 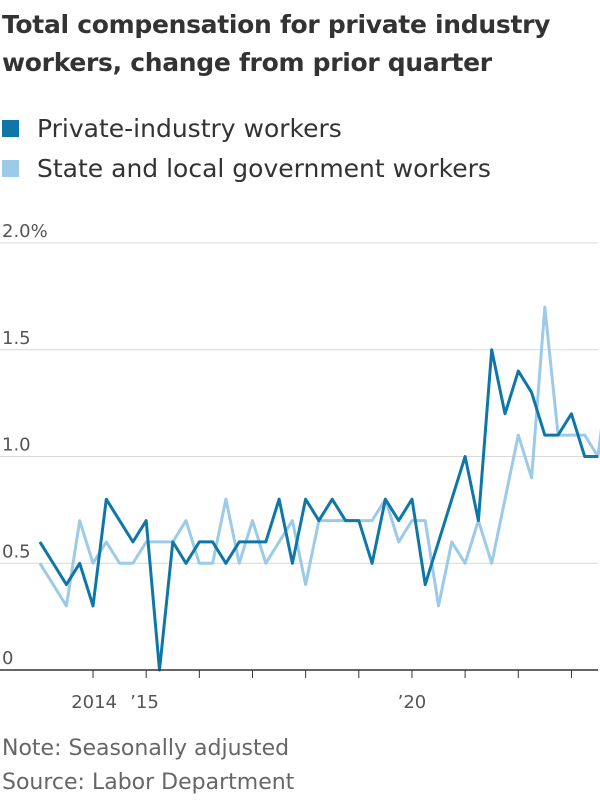 I want to click on legend-swatch-state-local, so click(x=10, y=168).